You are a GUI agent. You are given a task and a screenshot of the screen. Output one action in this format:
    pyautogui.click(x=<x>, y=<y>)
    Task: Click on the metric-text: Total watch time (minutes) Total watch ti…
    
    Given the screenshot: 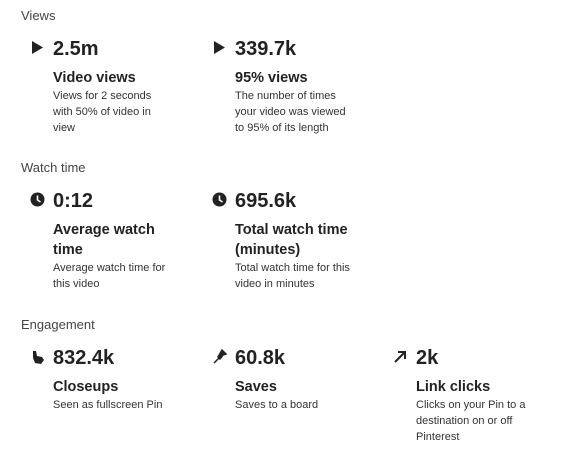 What is the action you would take?
    pyautogui.click(x=297, y=256)
    